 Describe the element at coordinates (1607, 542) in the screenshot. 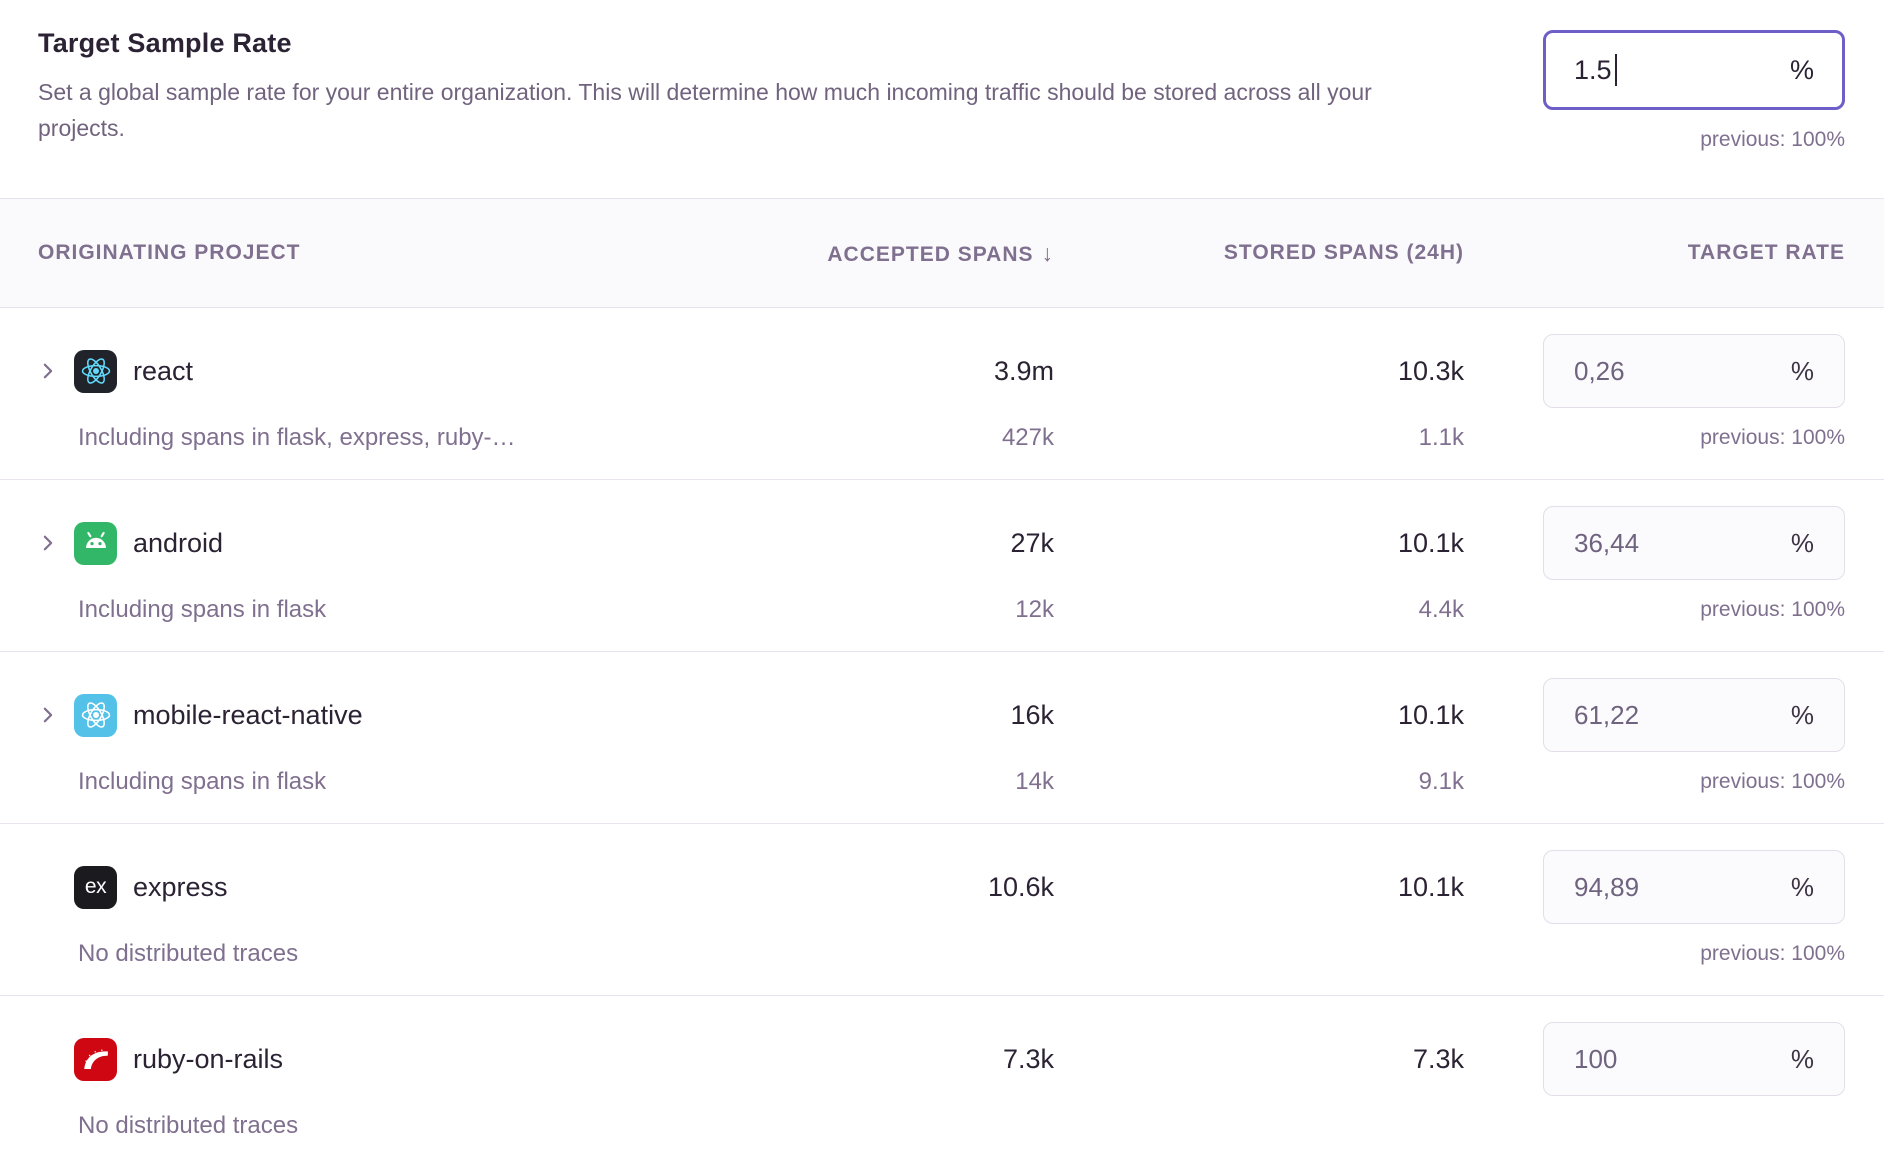

I see `target-rate-value: 36,44` at that location.